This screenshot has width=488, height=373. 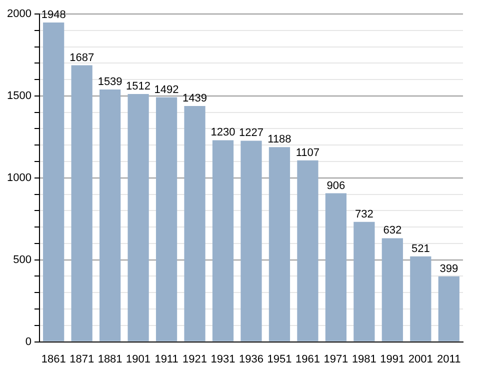 What do you see at coordinates (223, 359) in the screenshot?
I see `x-tick-label: 1931` at bounding box center [223, 359].